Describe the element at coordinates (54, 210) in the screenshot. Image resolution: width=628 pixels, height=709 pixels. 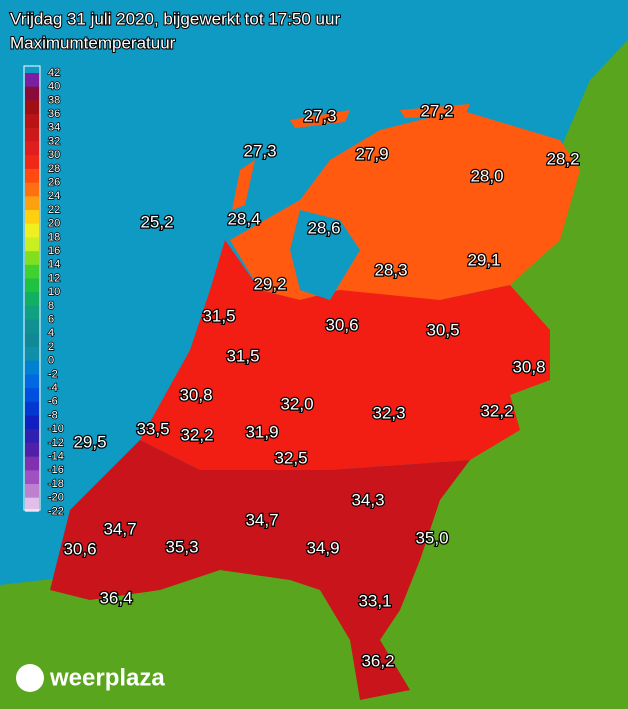
I see `legend-tick-label: 22` at that location.